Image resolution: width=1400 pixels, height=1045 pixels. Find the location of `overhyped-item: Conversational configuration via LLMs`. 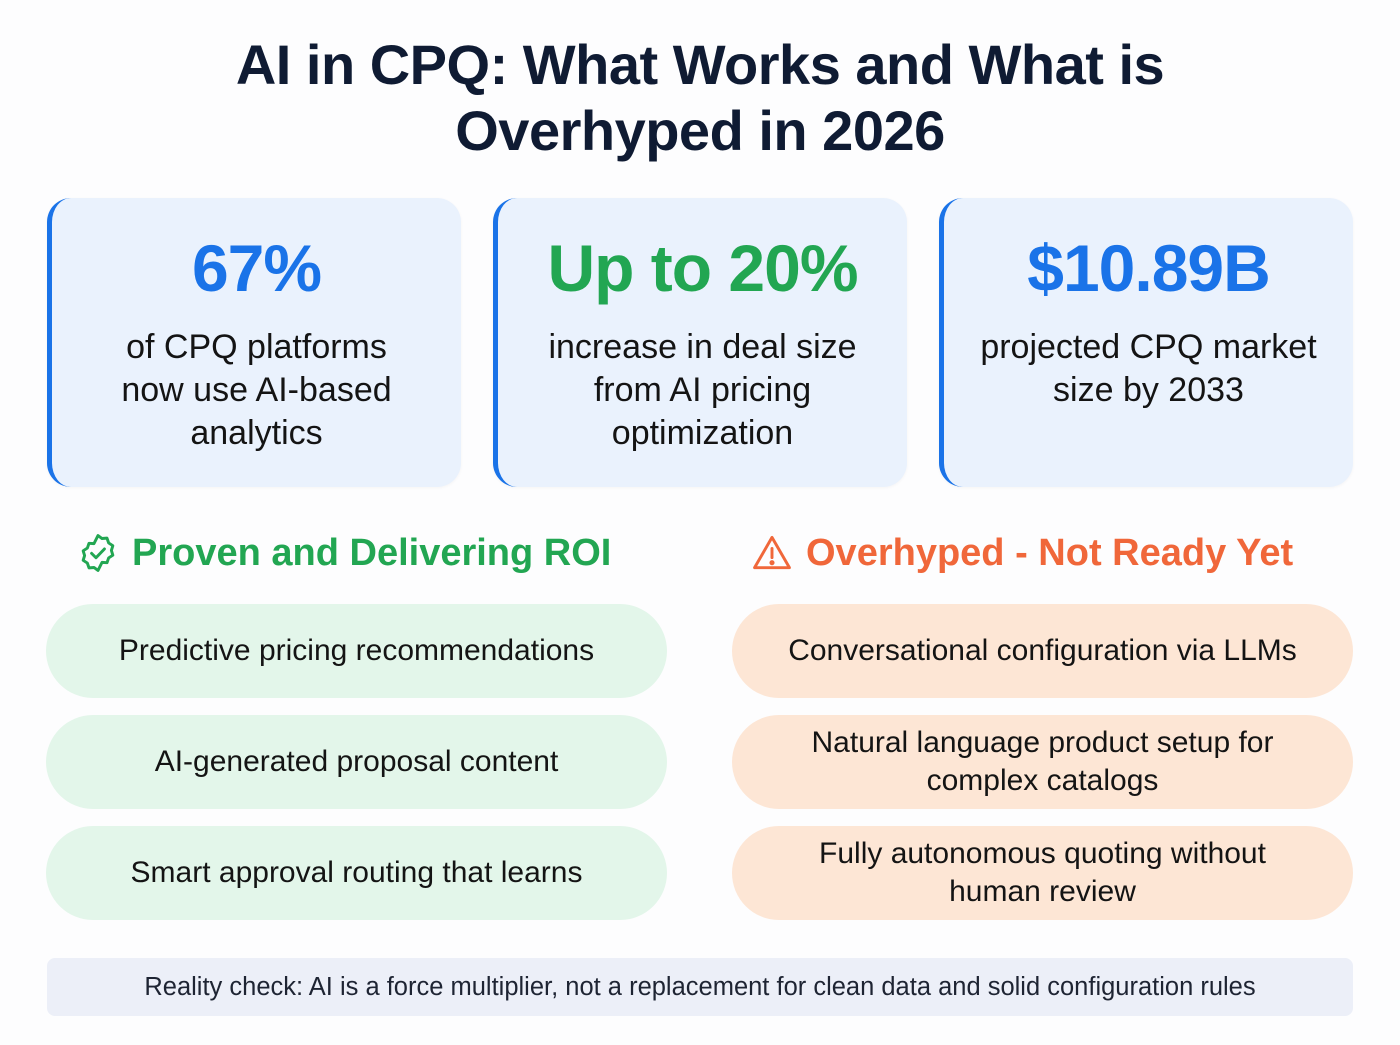

overhyped-item: Conversational configuration via LLMs is located at coordinates (1042, 651).